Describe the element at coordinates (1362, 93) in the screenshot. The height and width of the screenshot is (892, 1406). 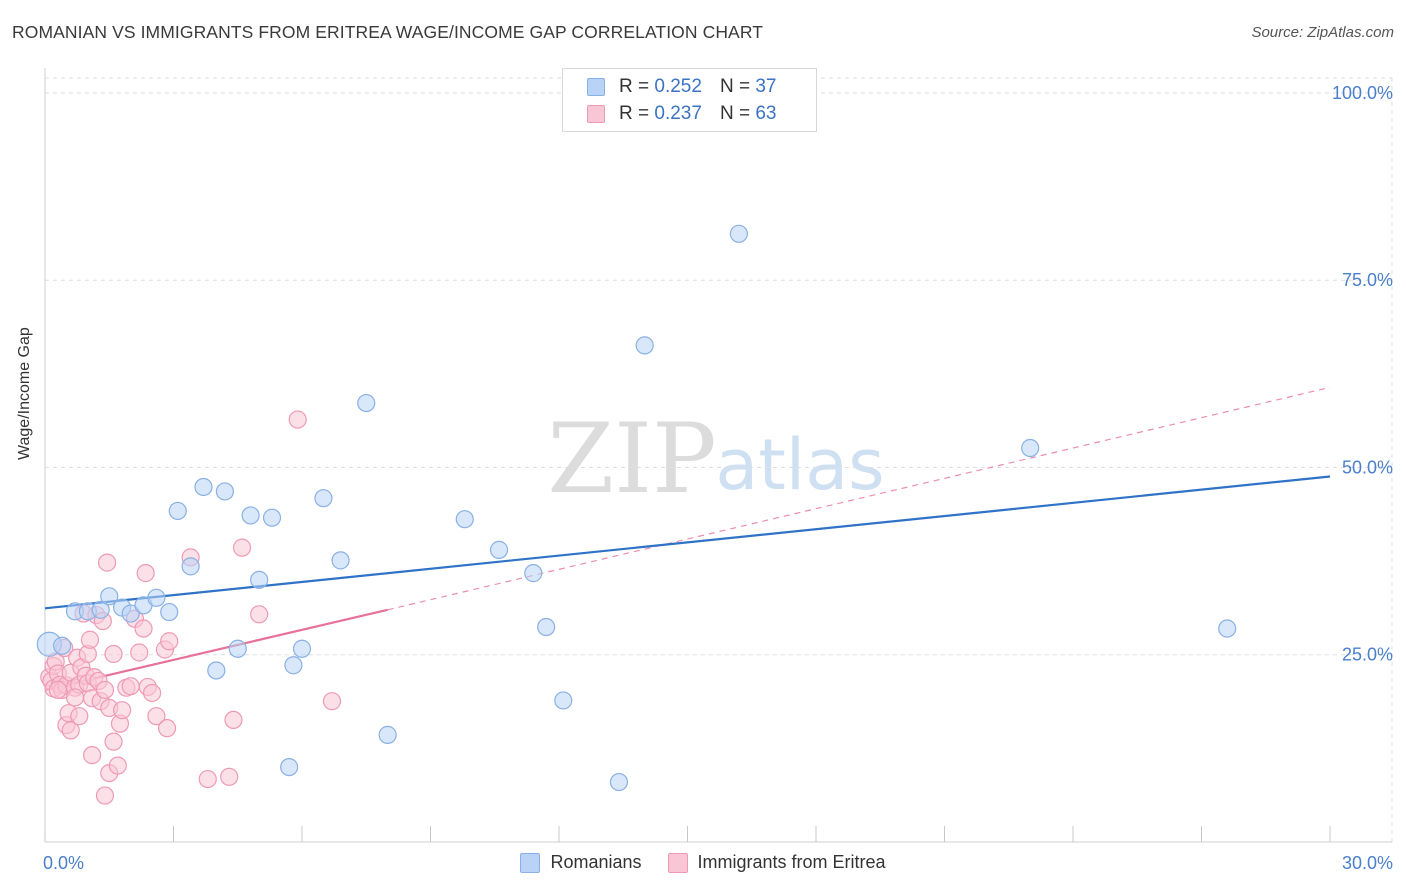
I see `y-tick-label: 100.0%` at that location.